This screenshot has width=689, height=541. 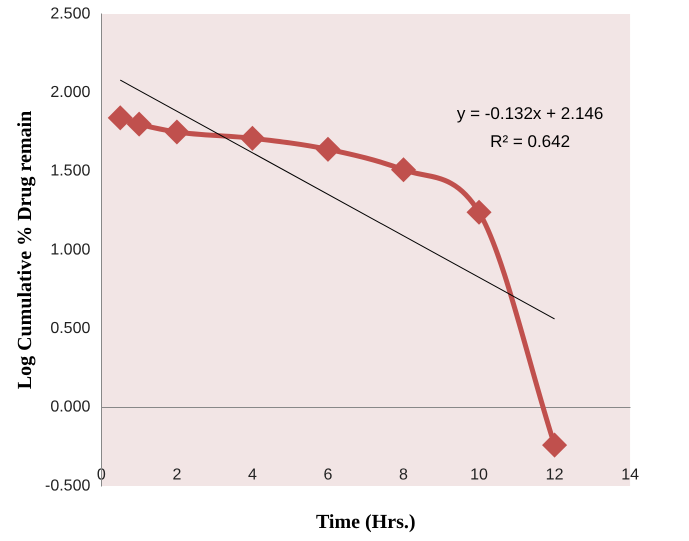 I want to click on x-tick-label: 4, so click(x=252, y=475).